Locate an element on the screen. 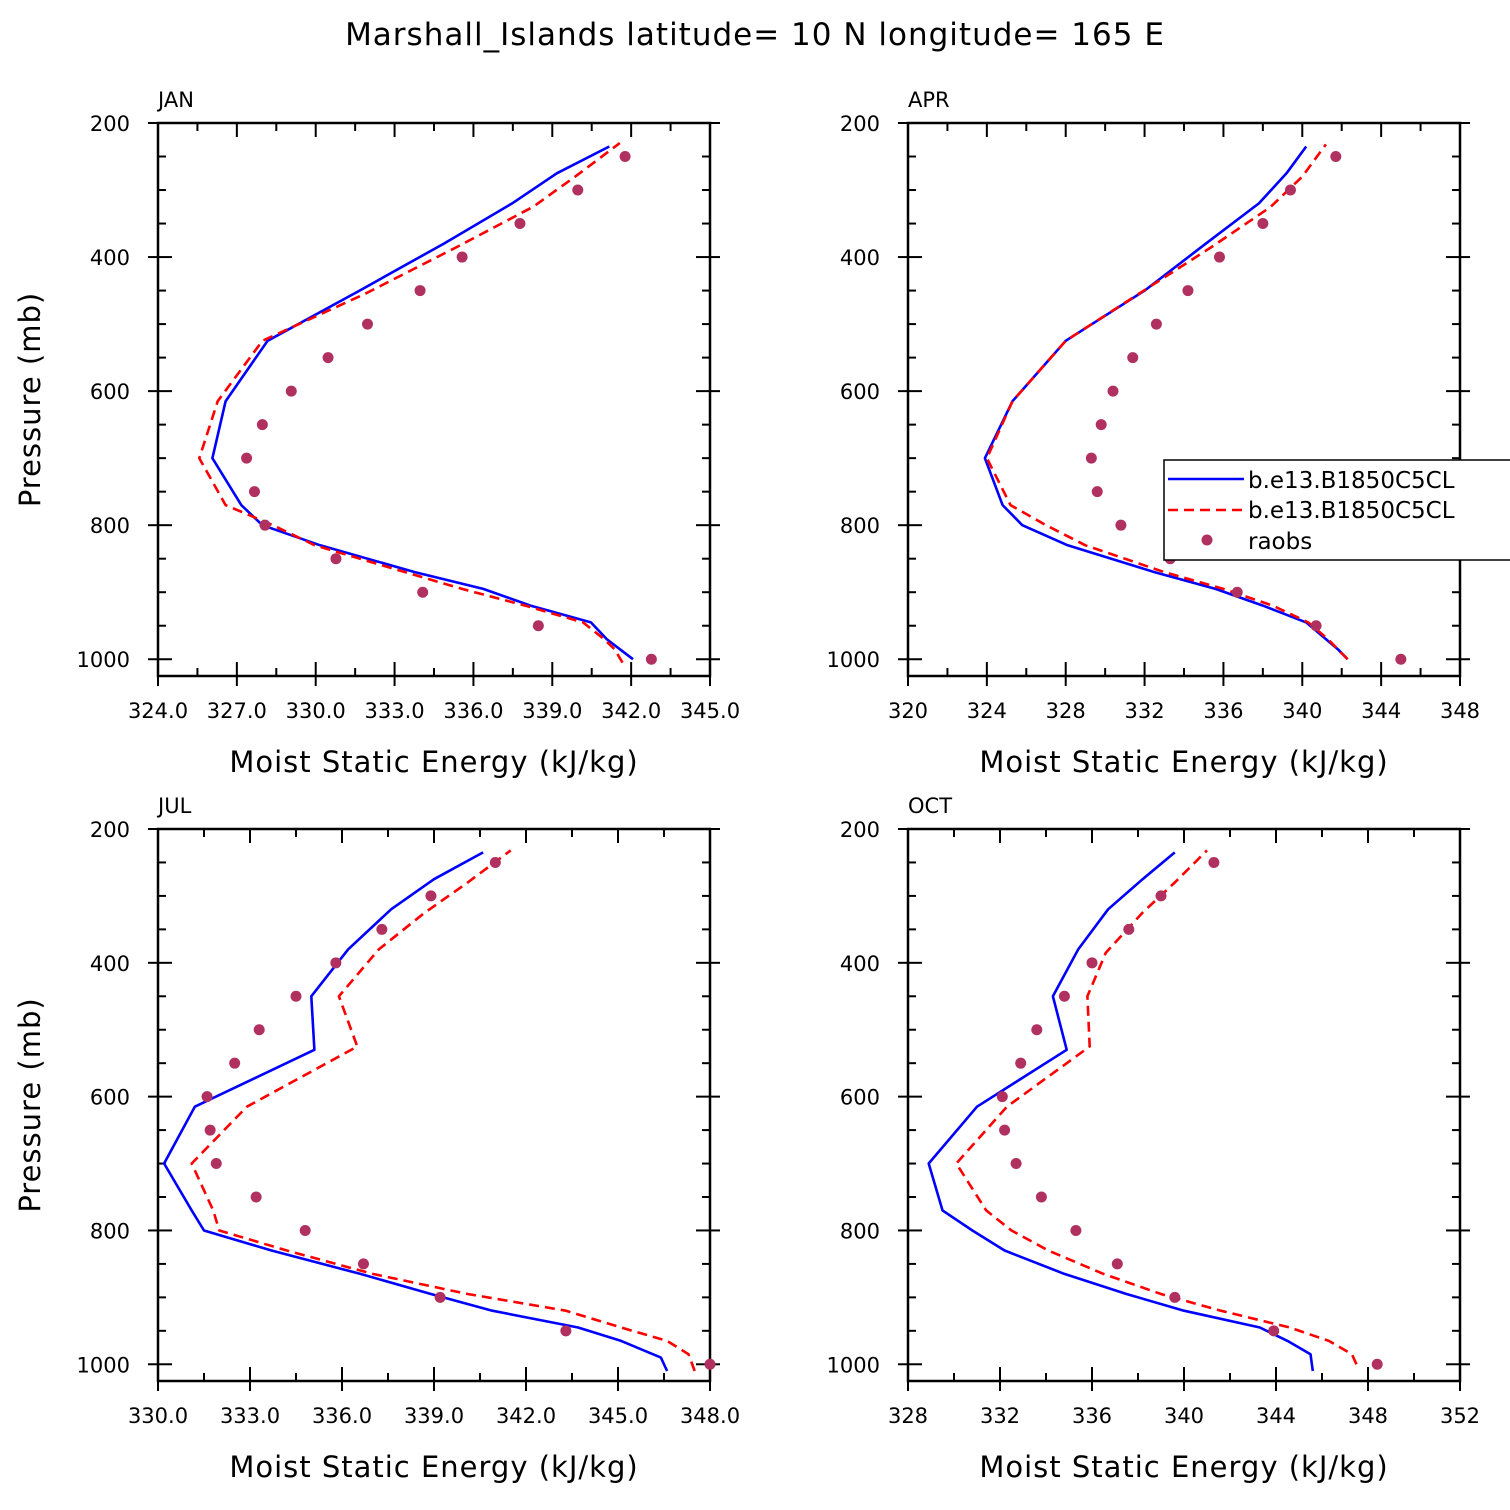  x-tick-label: 320 is located at coordinates (908, 711).